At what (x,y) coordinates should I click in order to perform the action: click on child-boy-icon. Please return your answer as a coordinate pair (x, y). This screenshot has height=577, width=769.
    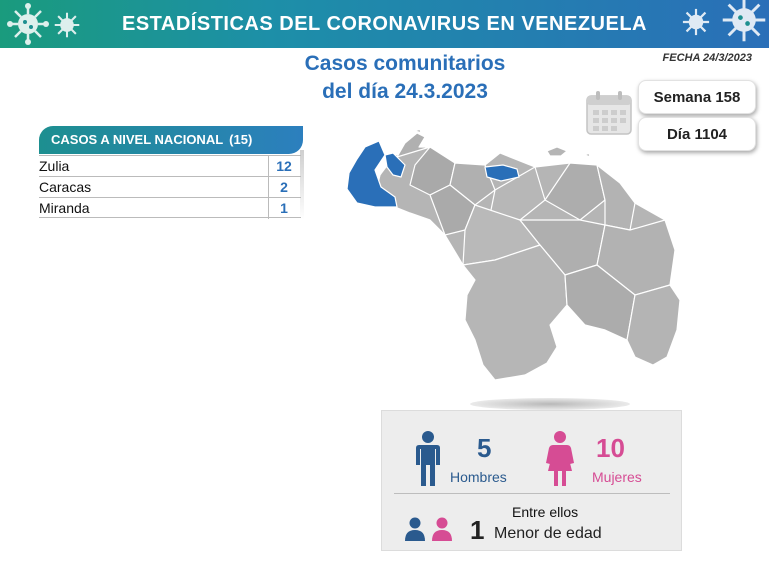
    Looking at the image, I should click on (415, 529).